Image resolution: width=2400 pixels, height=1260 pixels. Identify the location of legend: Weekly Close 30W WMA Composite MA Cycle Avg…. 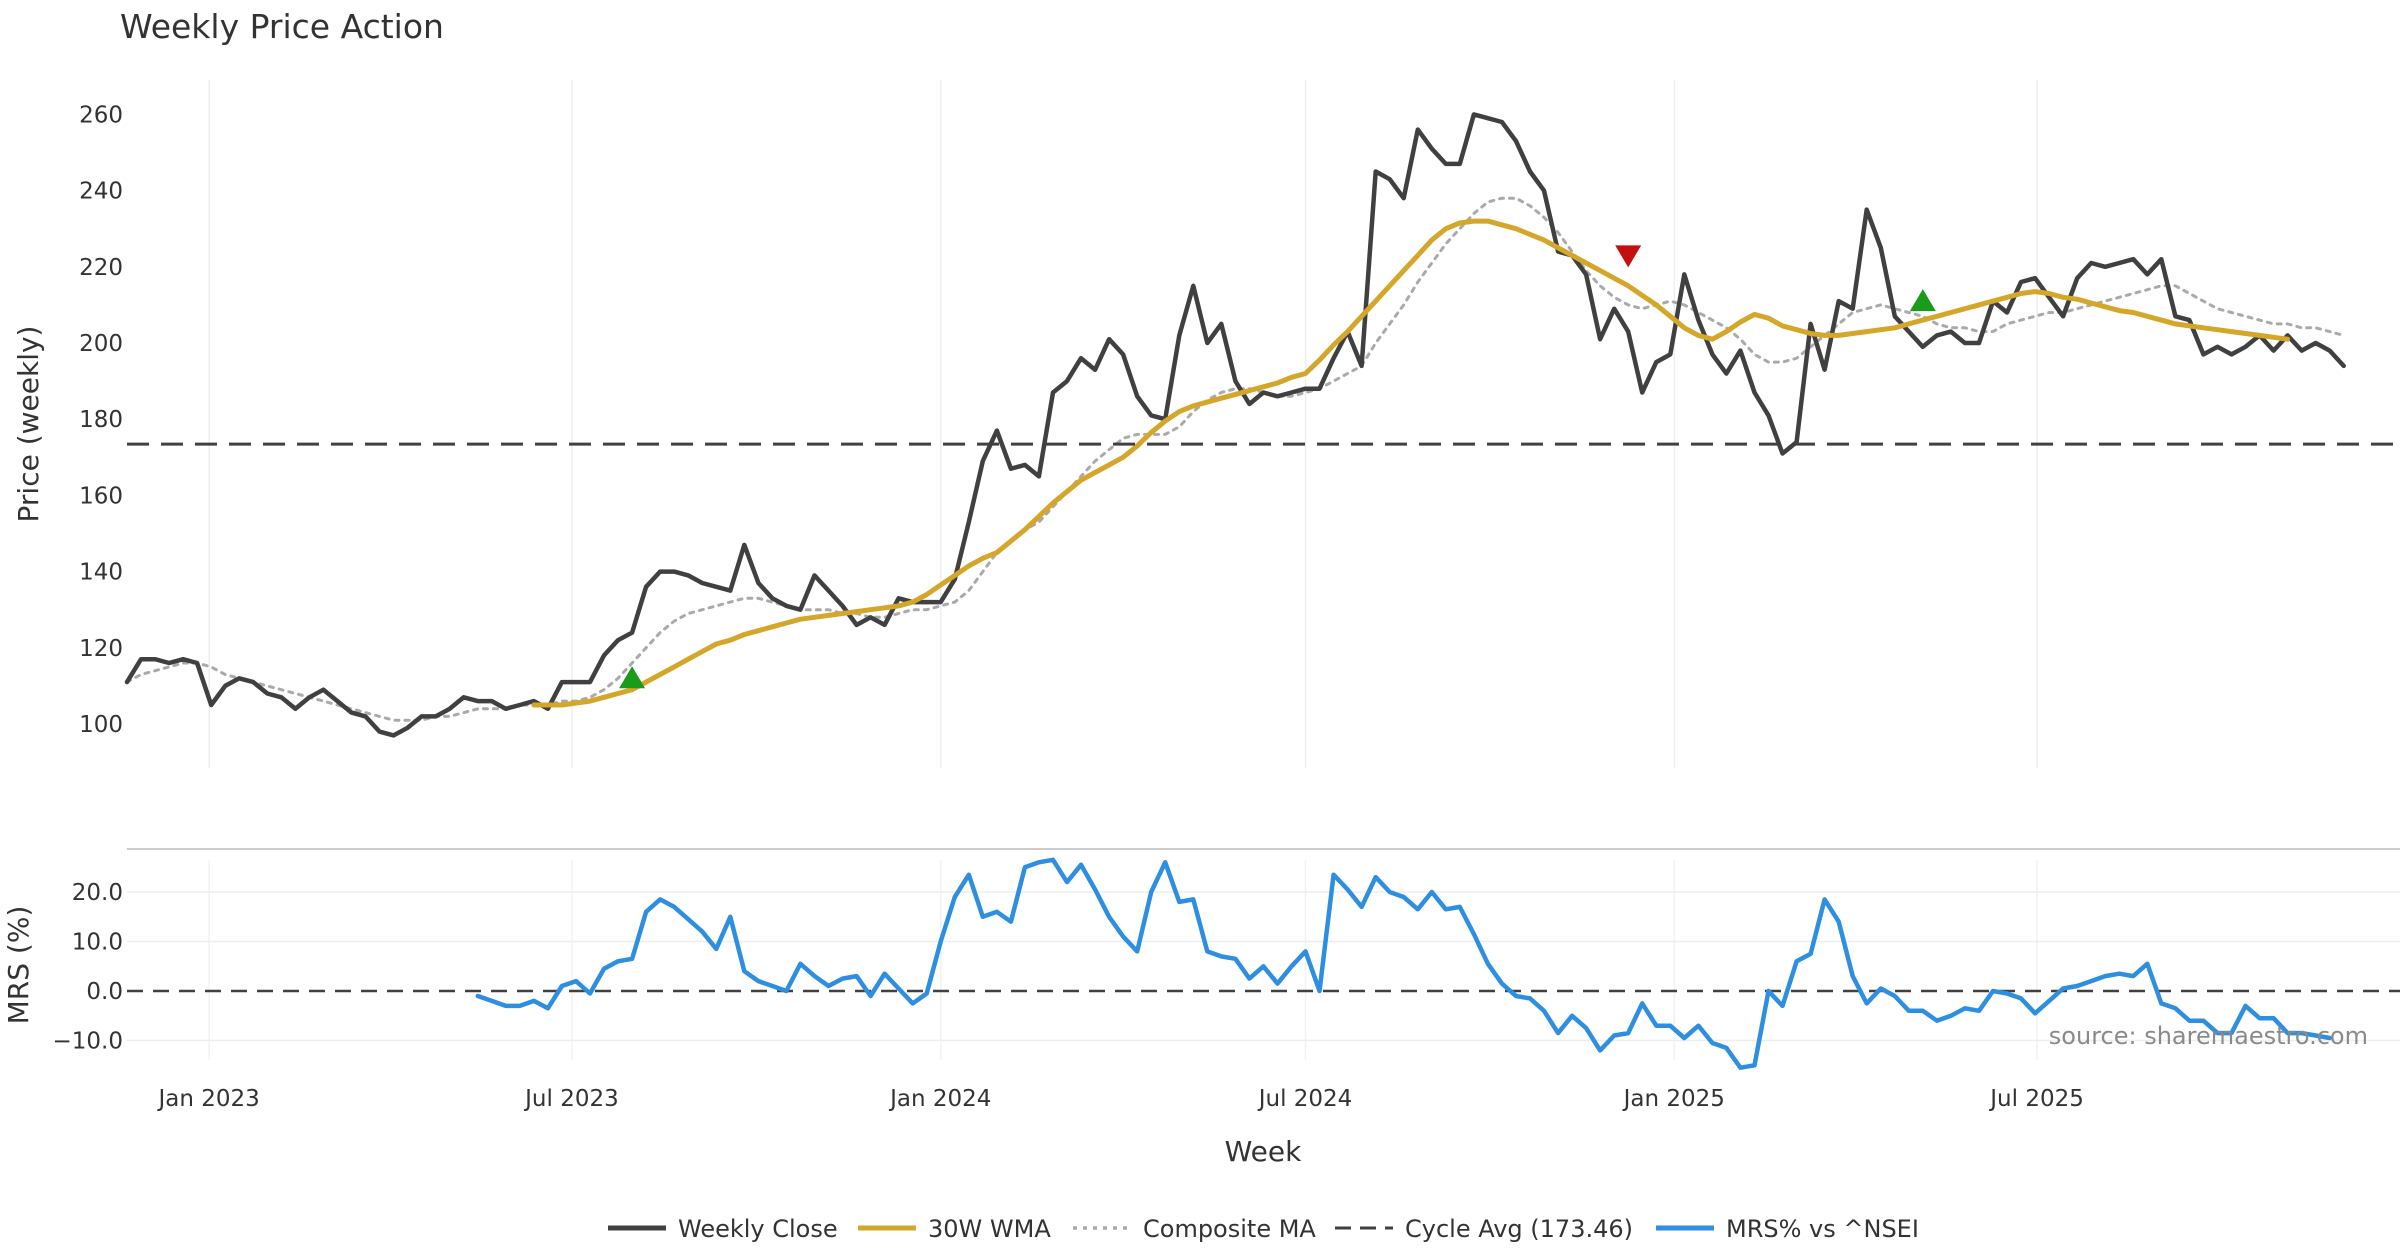
(1263, 1229).